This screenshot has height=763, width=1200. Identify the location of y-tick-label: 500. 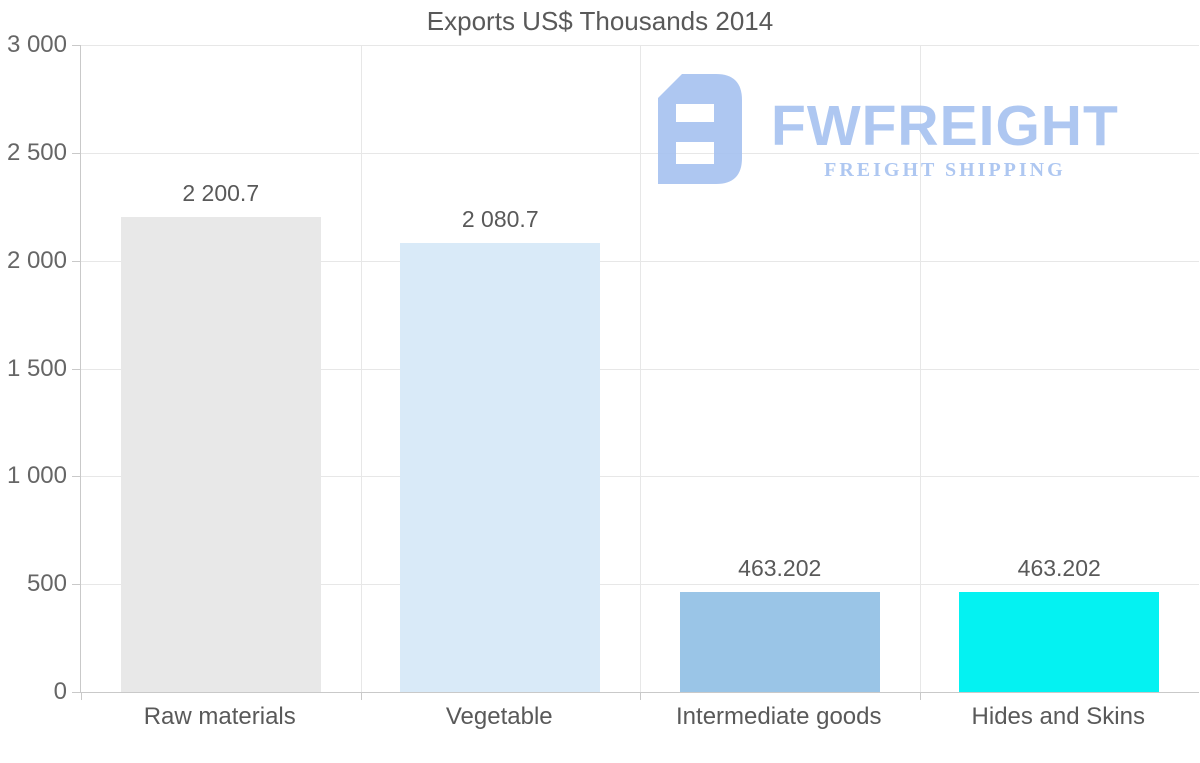
(46, 584).